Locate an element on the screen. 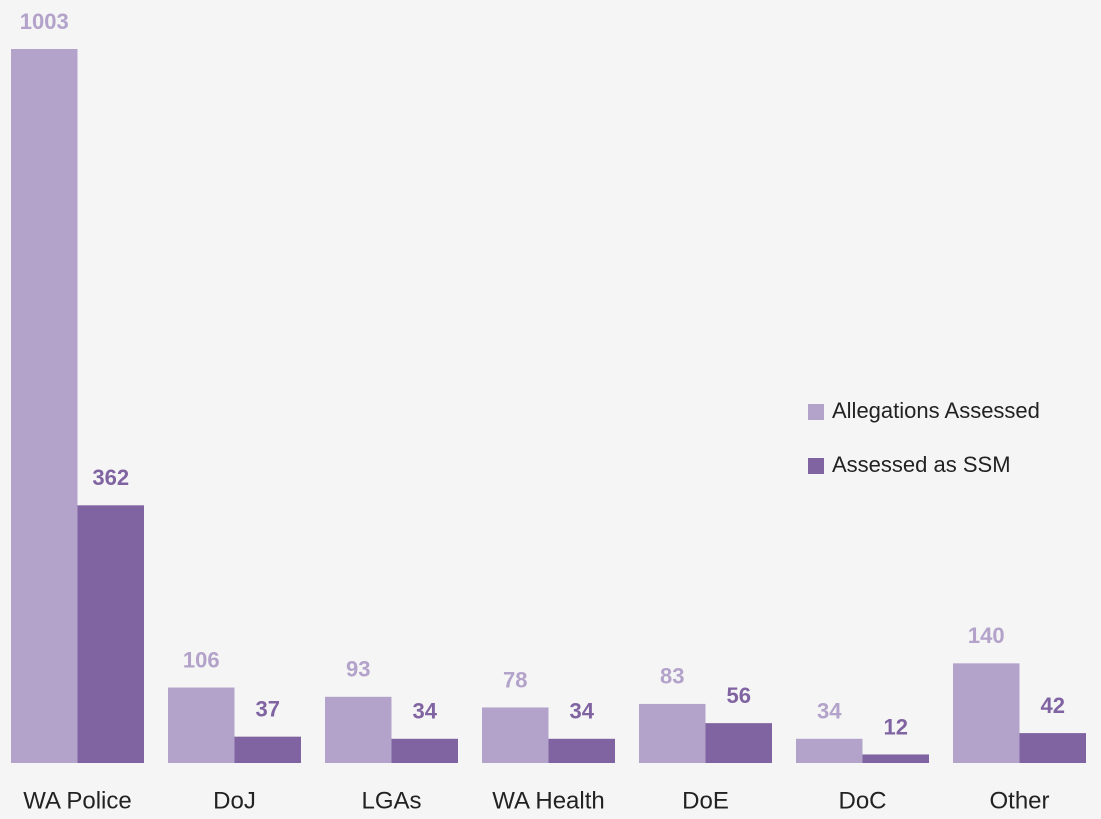  x-tick-label: WA Health is located at coordinates (548, 800).